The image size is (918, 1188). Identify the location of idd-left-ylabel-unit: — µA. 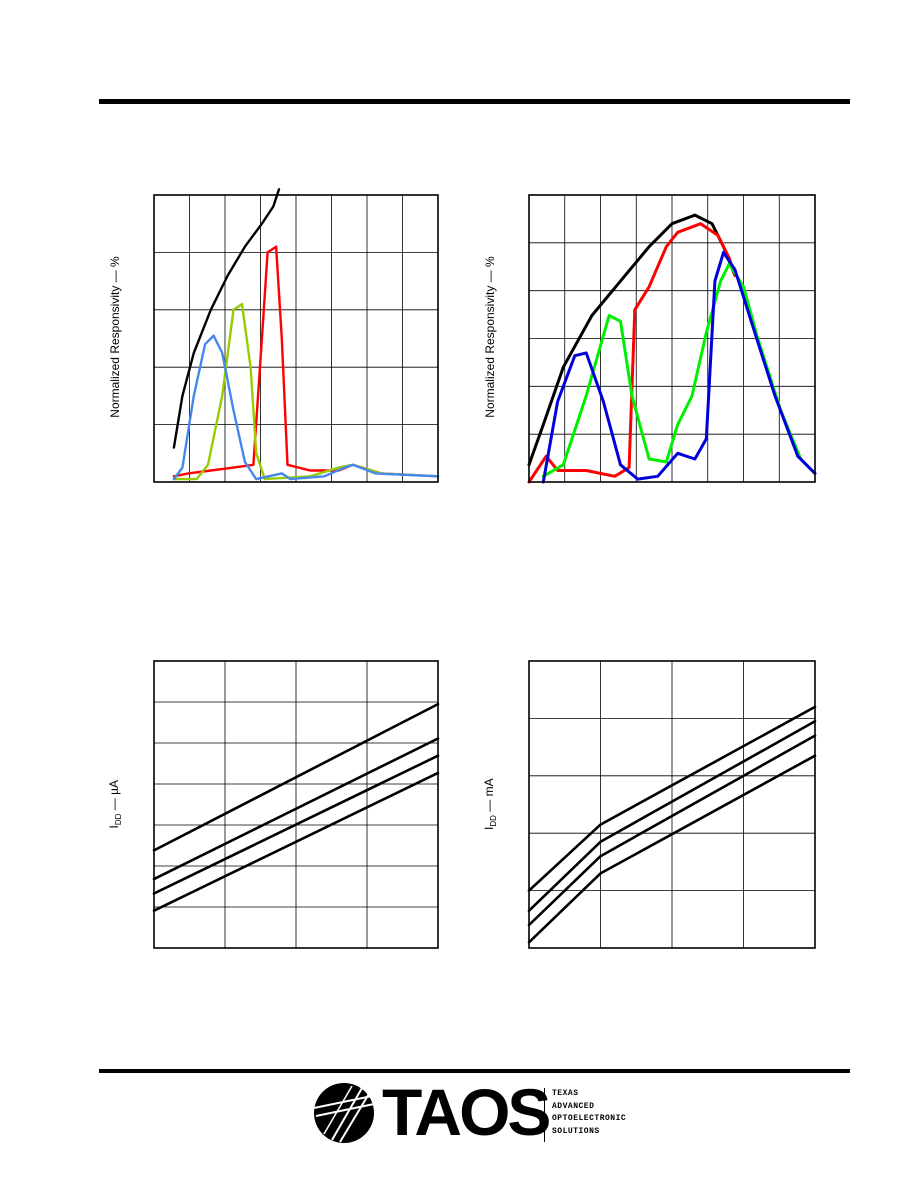
(113, 796).